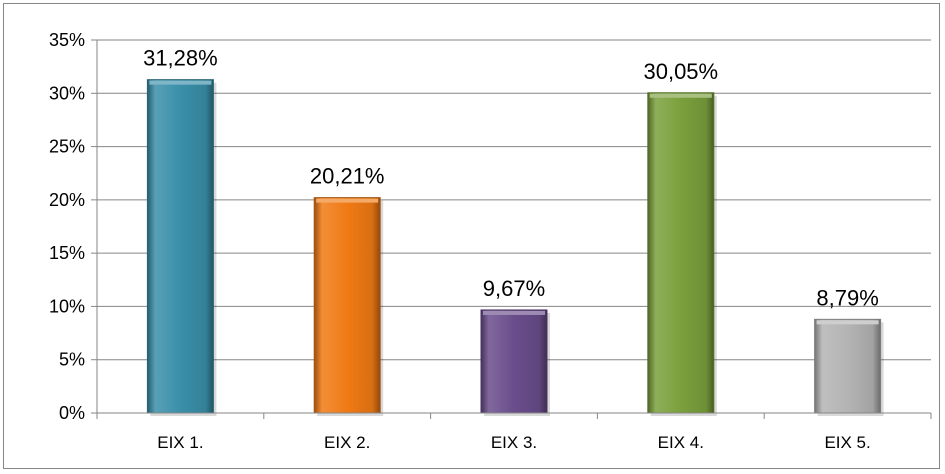 This screenshot has height=474, width=945. Describe the element at coordinates (72, 413) in the screenshot. I see `y-tick-label: 0%` at that location.